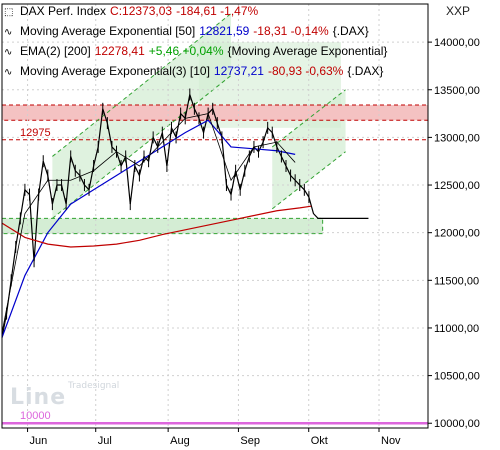 This screenshot has height=450, width=500. I want to click on y-tick-label: 11500,00, so click(456, 281).